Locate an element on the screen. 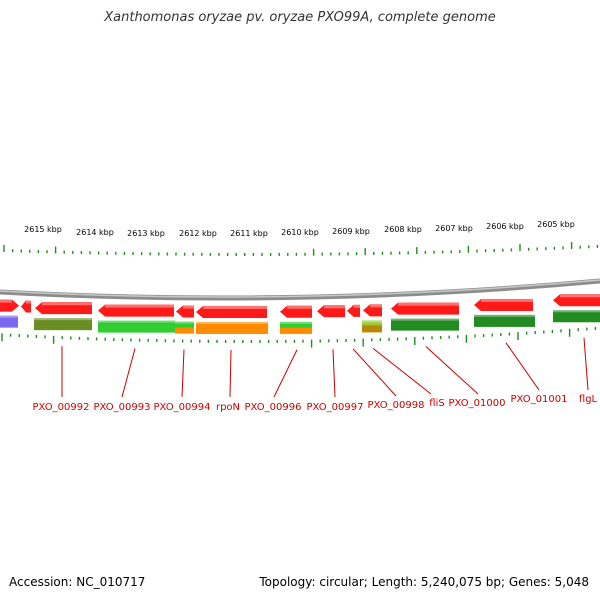 The image size is (600, 600). cog-track is located at coordinates (300, 322).